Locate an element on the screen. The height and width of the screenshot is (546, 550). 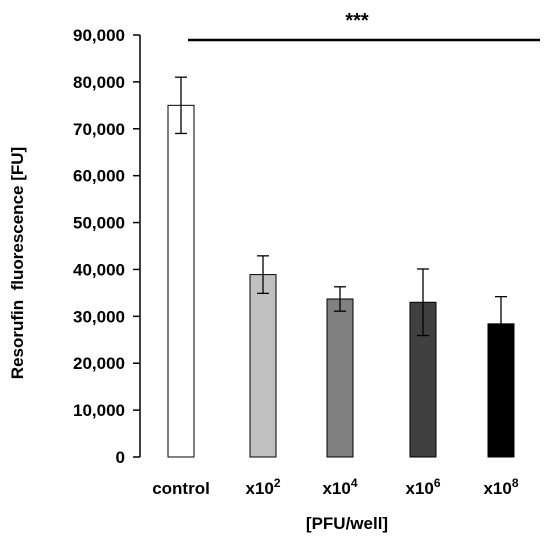
y-tick-label: 10,000 is located at coordinates (99, 410).